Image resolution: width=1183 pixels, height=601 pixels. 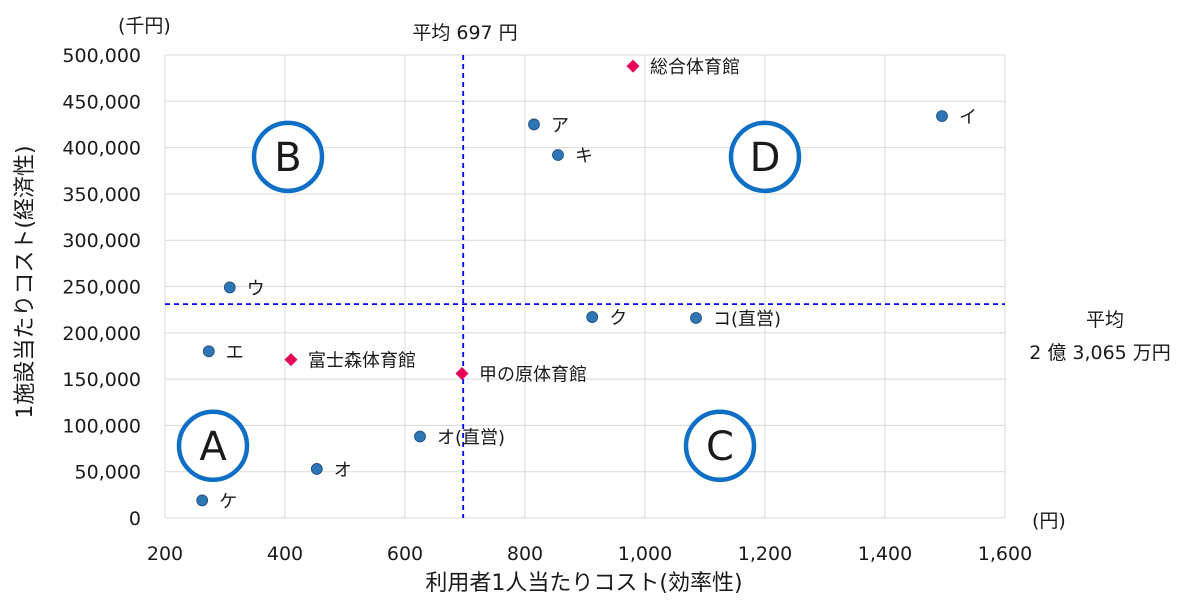 I want to click on point-label: エ, so click(x=235, y=352).